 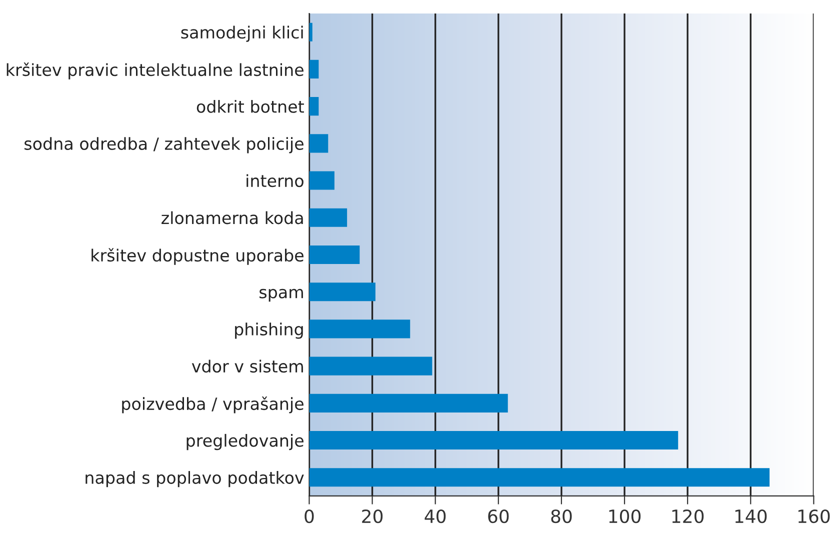 I want to click on x-tick-label: 100, so click(x=625, y=516).